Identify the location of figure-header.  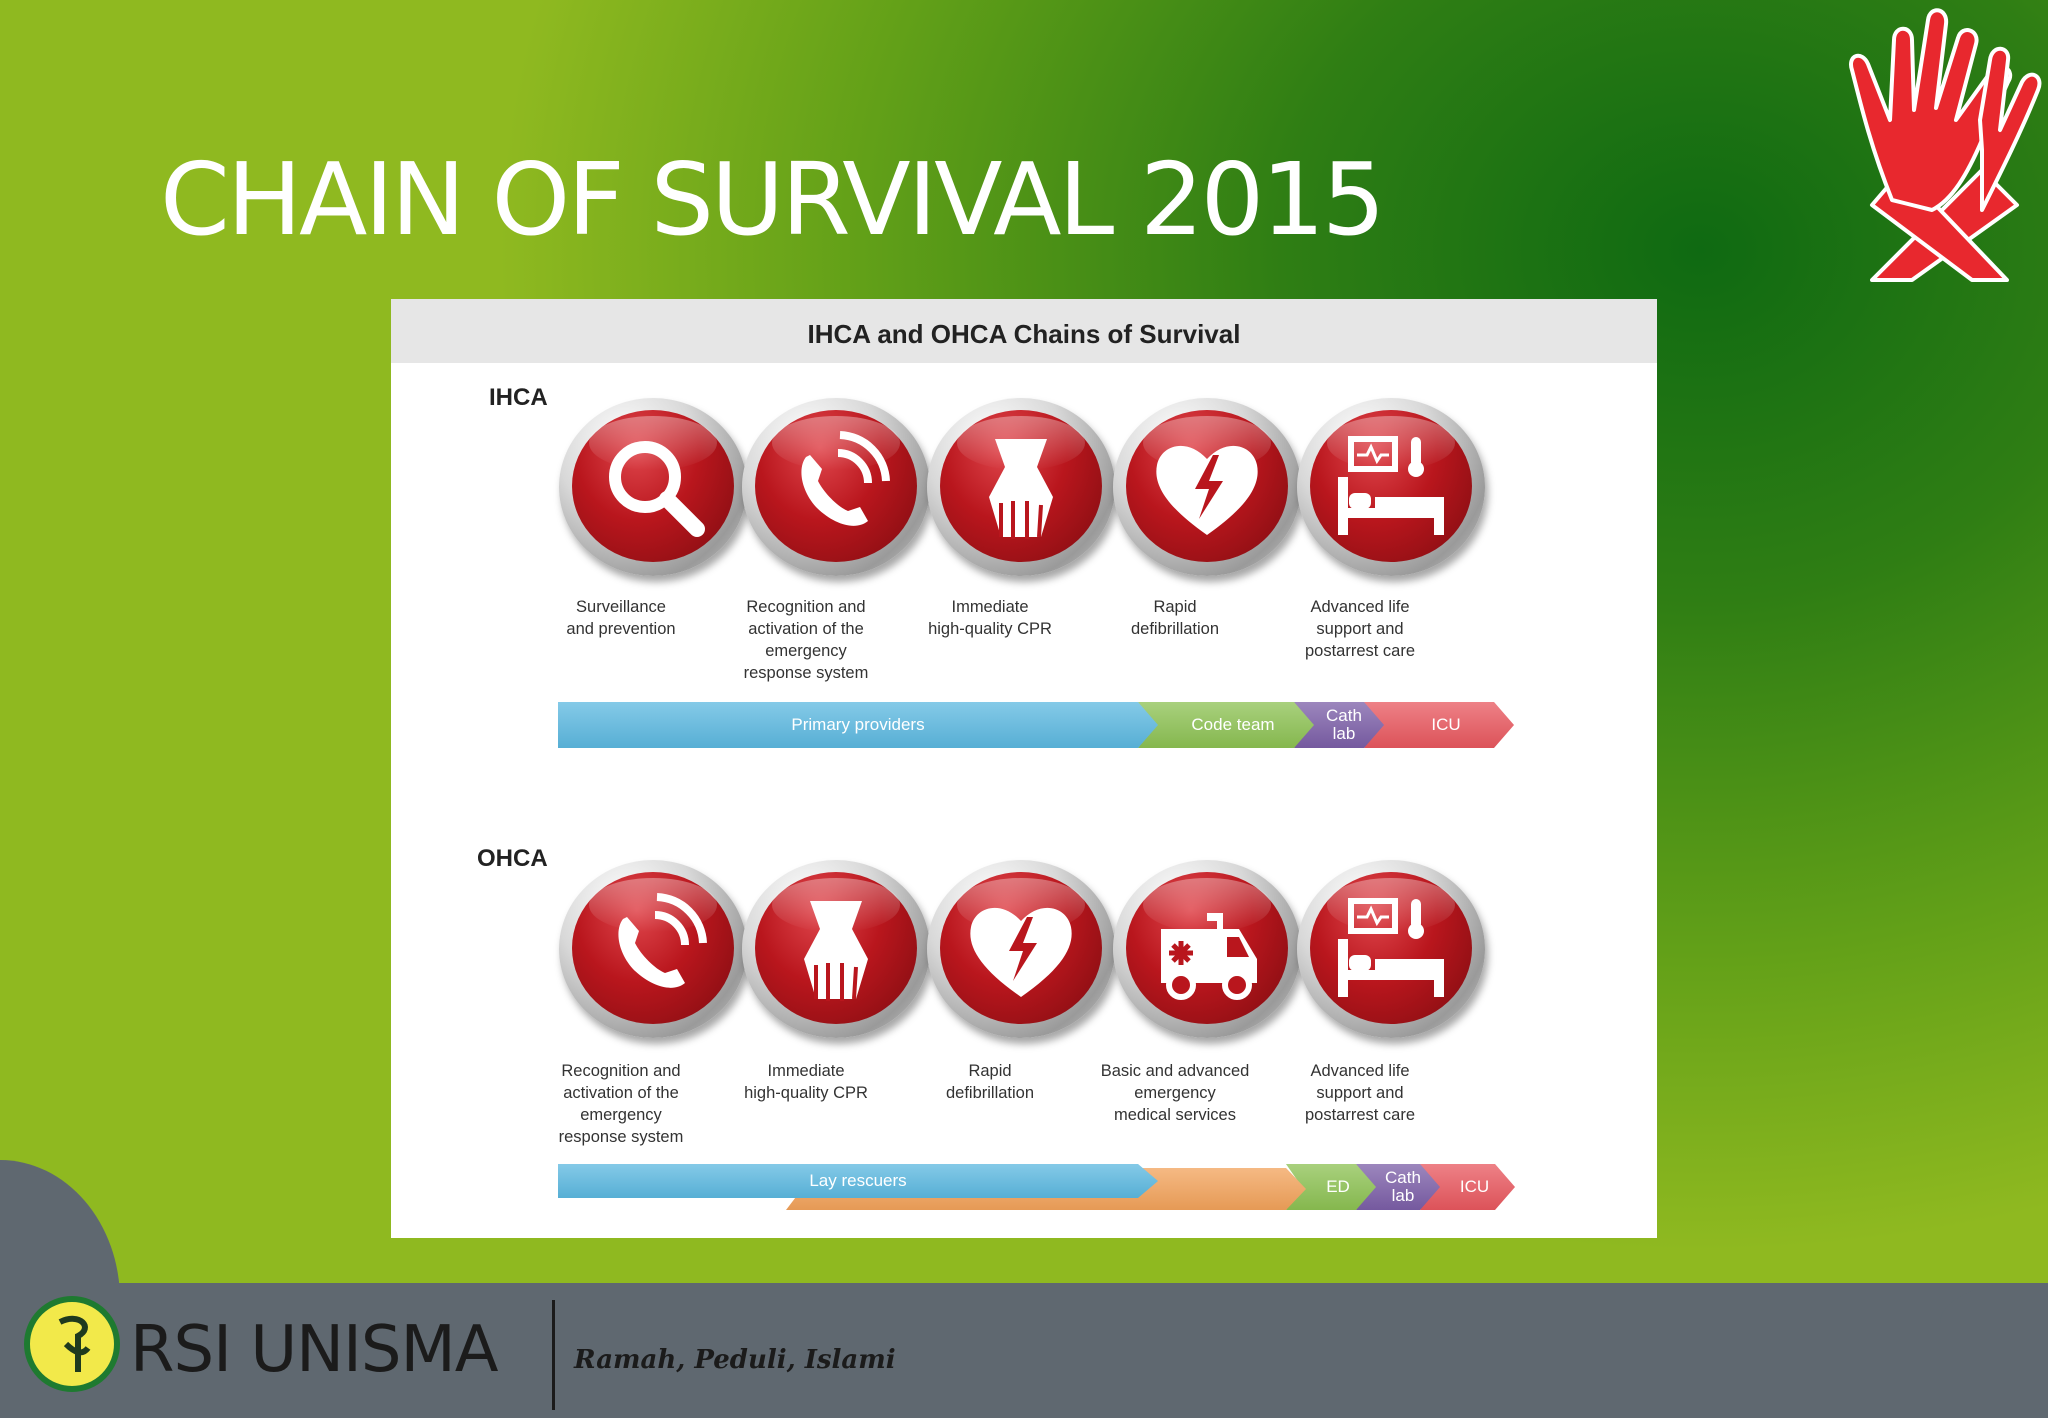
(1024, 331).